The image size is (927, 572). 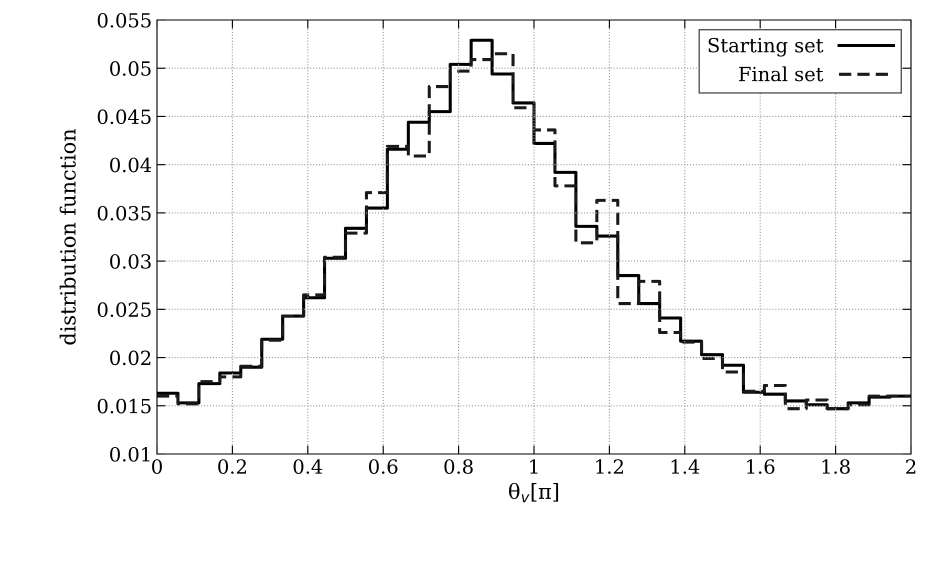 I want to click on y-tick-label: 0.01, so click(x=130, y=454).